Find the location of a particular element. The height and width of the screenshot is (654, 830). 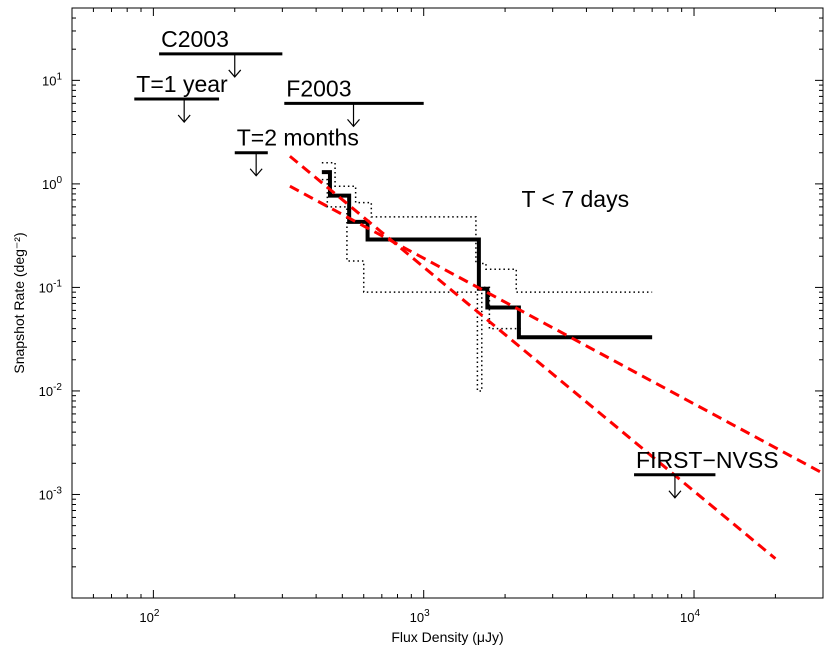

y-tick-label: 10⁻² is located at coordinates (51, 390).